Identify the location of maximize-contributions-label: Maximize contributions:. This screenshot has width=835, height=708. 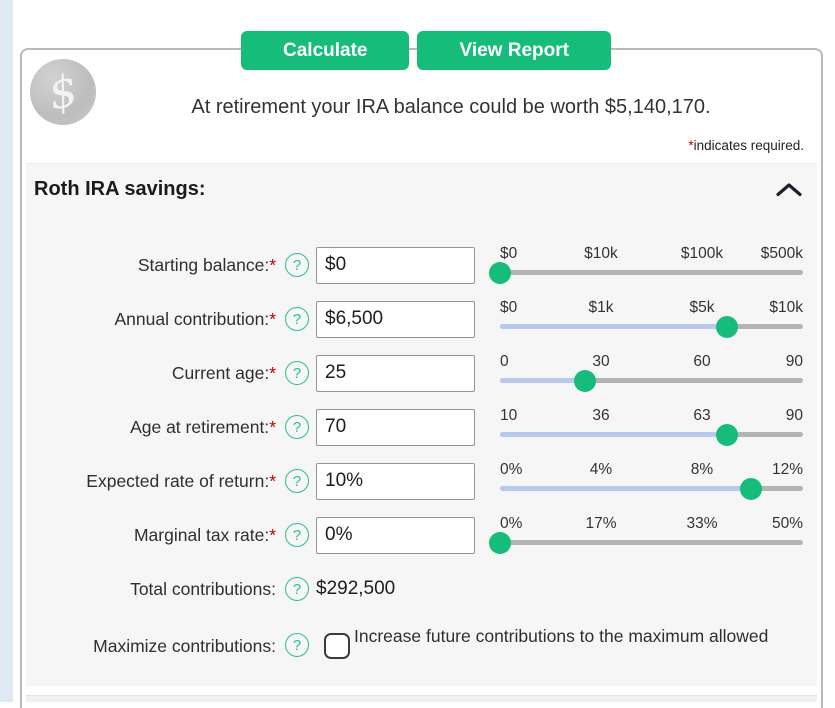
(184, 646).